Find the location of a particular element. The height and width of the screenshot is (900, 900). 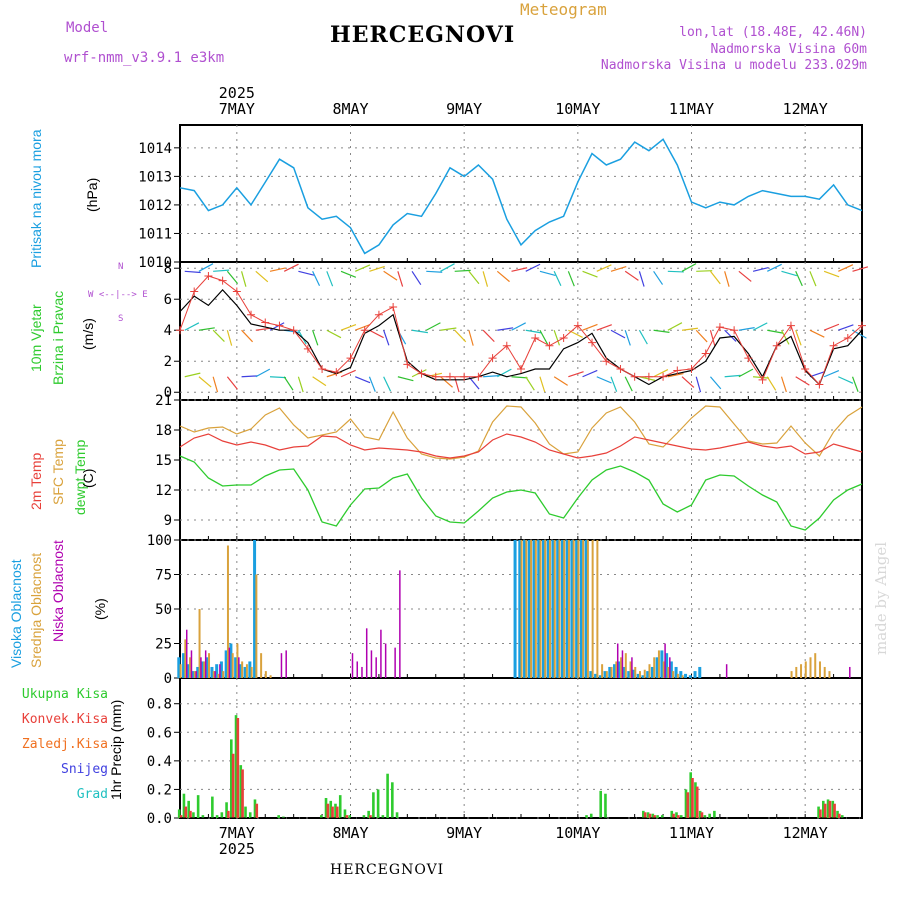

y-tick-label: 0.0 is located at coordinates (159, 819).